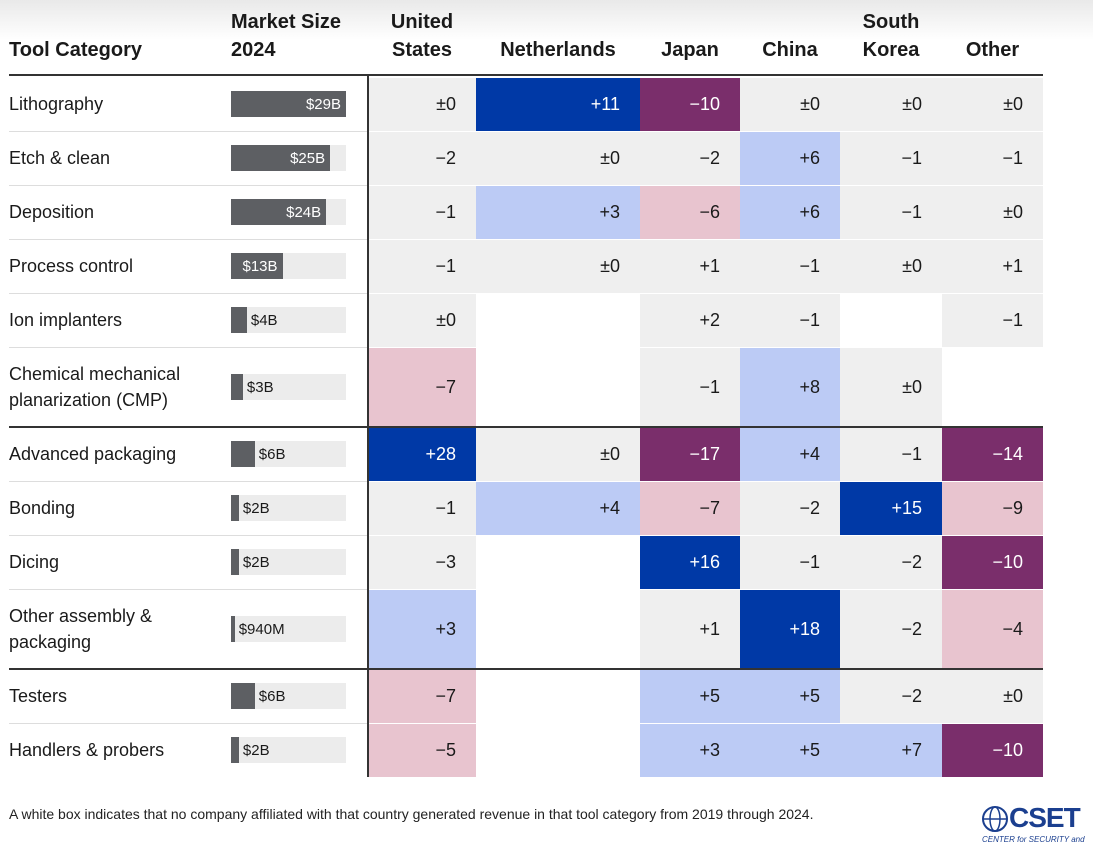 The height and width of the screenshot is (851, 1093). What do you see at coordinates (308, 158) in the screenshot?
I see `market-size-label: $25B` at bounding box center [308, 158].